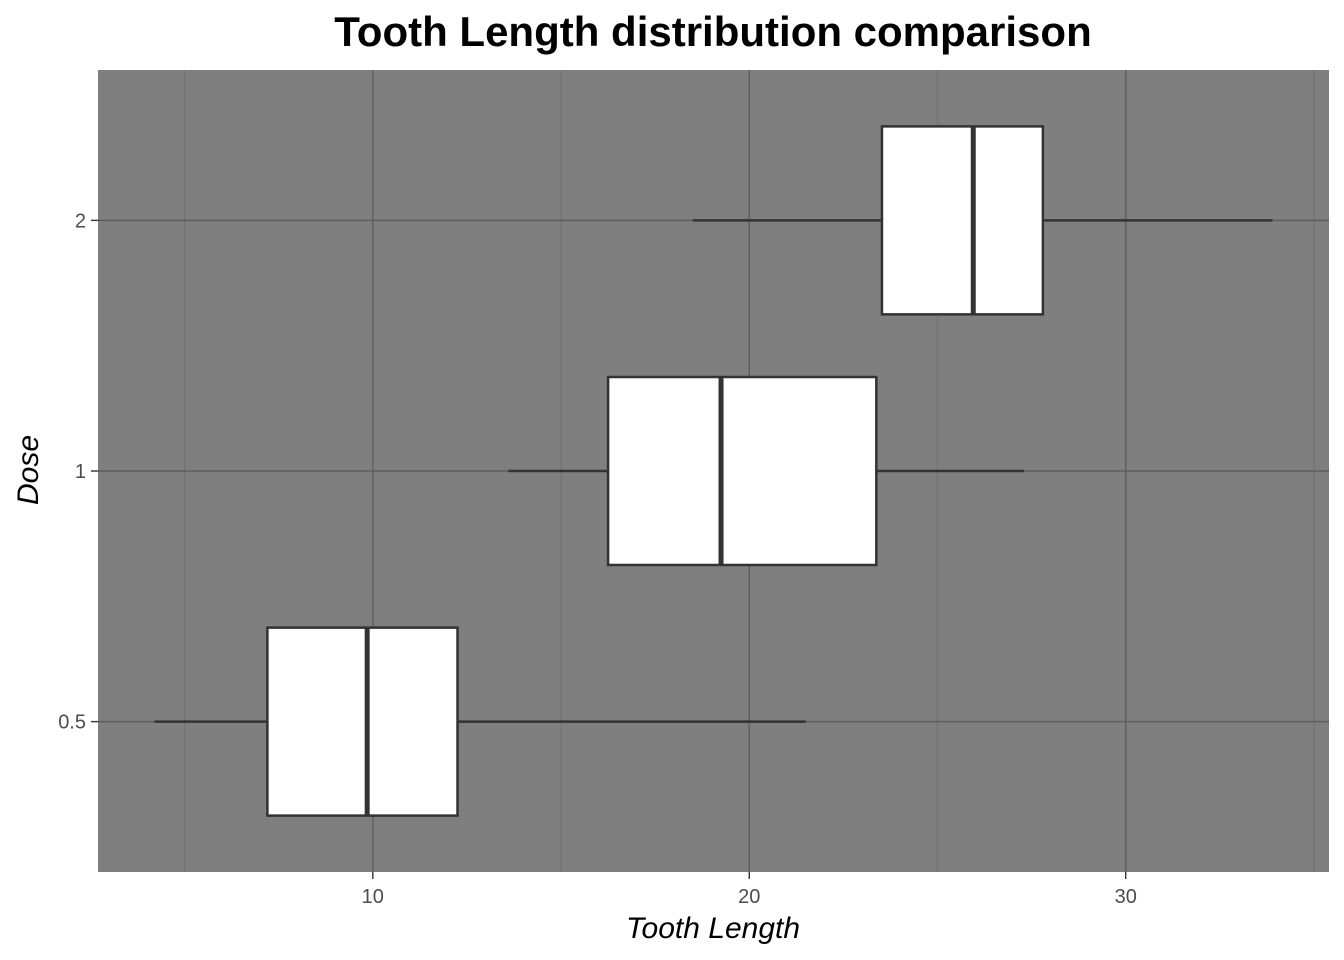 The image size is (1344, 960). I want to click on y-axis-title: Dose, so click(28, 470).